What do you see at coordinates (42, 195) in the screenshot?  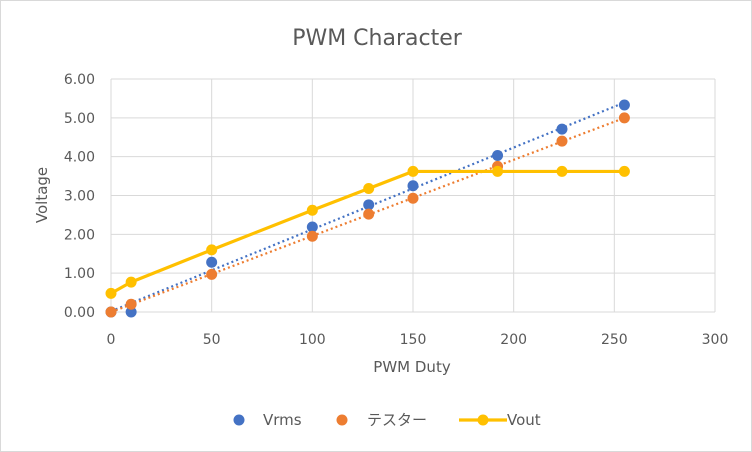 I see `y-axis-title: Voltage` at bounding box center [42, 195].